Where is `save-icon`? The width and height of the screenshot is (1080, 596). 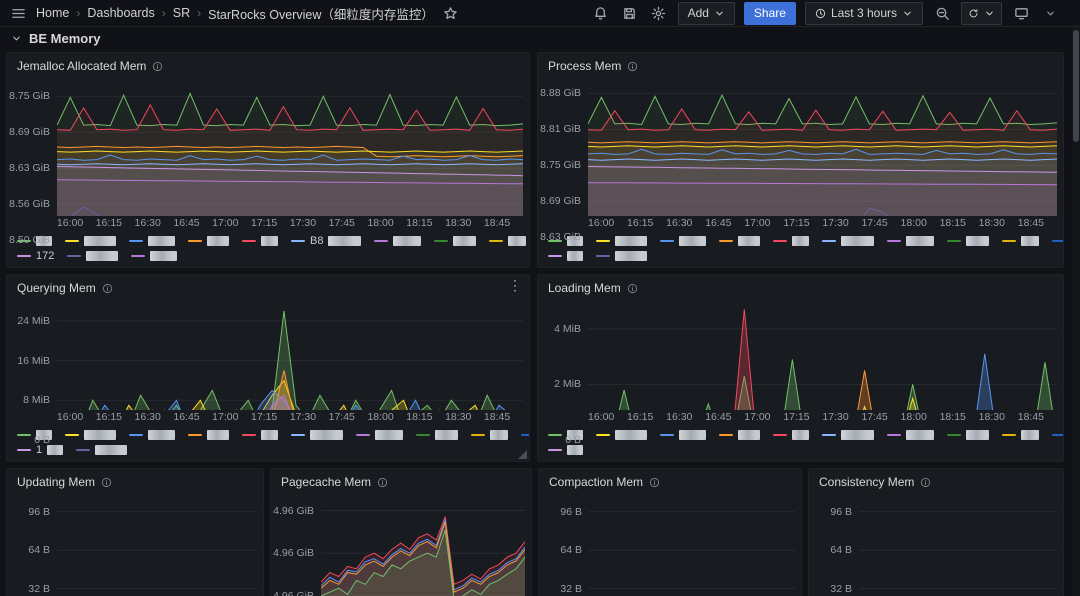
save-icon is located at coordinates (630, 13).